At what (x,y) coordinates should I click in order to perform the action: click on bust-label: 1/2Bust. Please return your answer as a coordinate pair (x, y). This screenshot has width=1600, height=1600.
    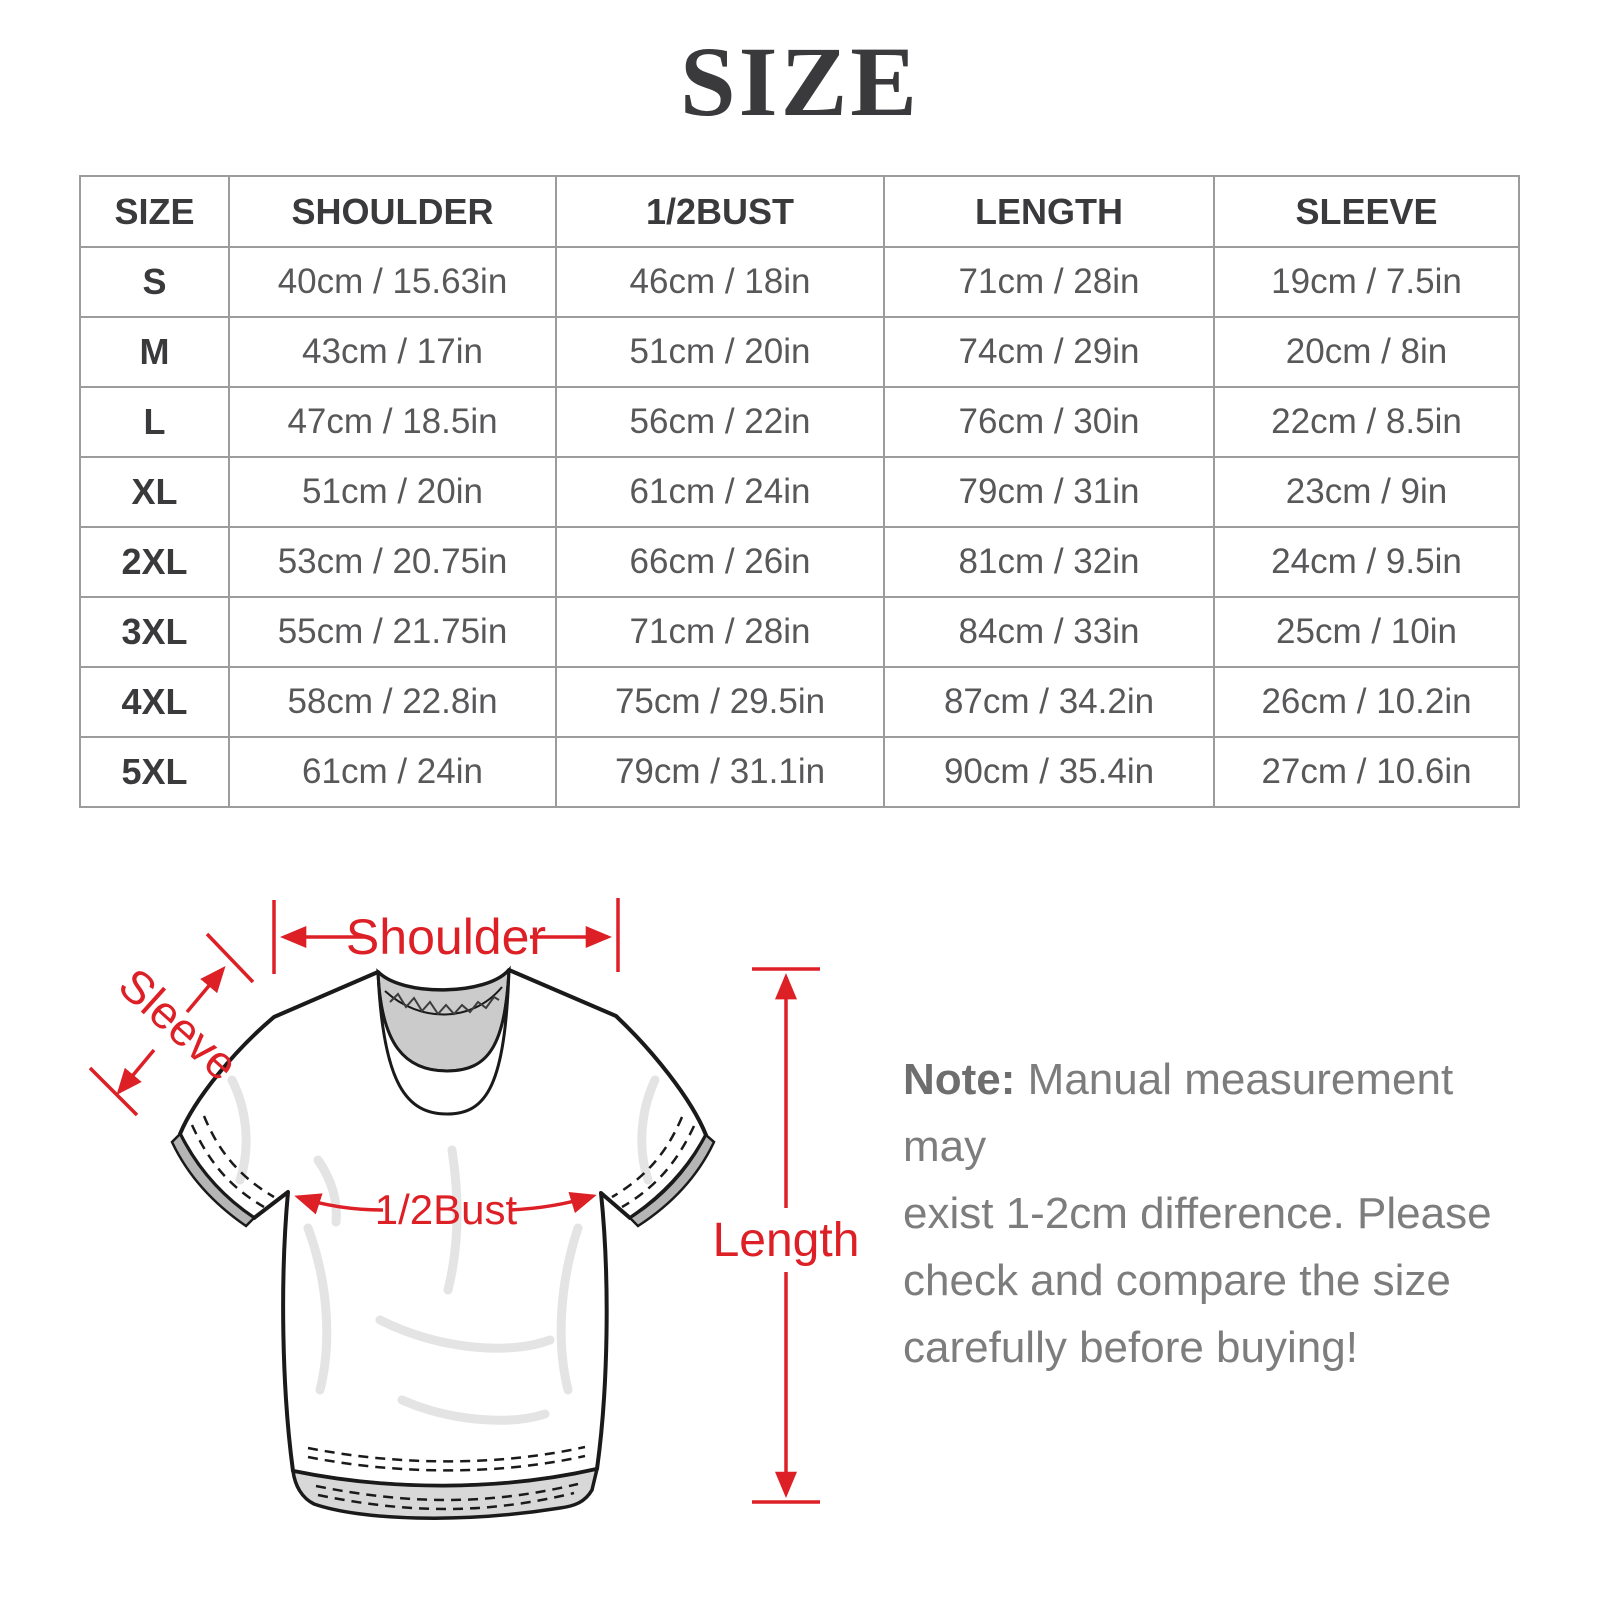
    Looking at the image, I should click on (446, 1209).